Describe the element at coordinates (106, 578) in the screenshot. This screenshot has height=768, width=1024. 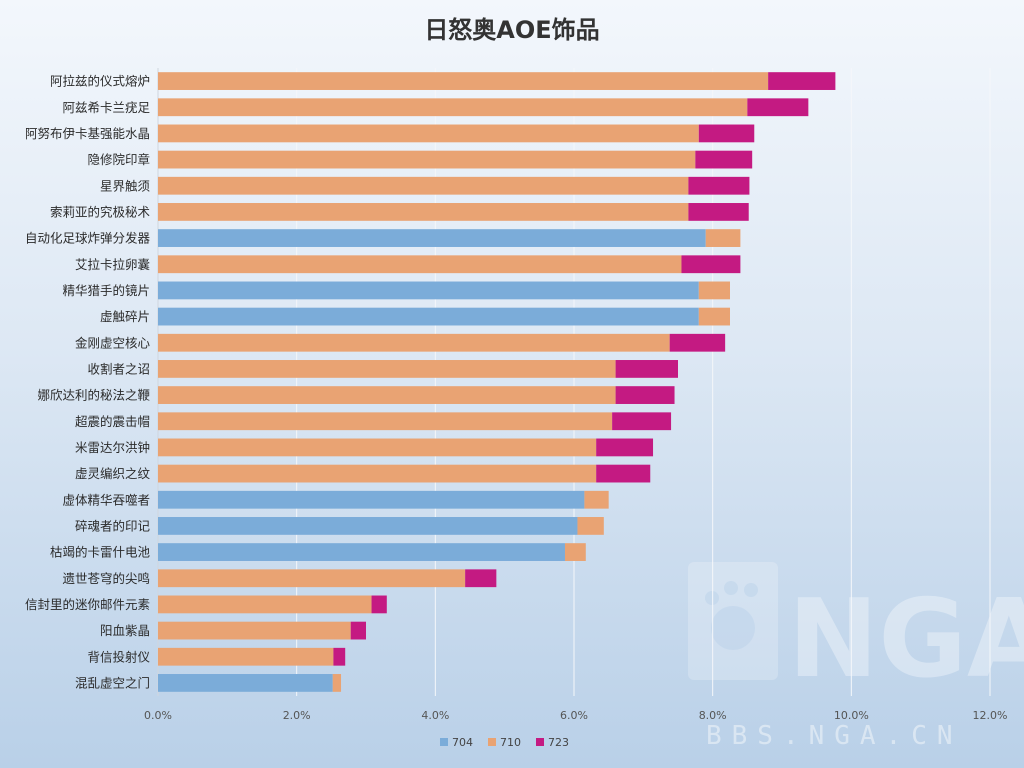
I see `category-label: 遗世苍穹的尖鸣` at that location.